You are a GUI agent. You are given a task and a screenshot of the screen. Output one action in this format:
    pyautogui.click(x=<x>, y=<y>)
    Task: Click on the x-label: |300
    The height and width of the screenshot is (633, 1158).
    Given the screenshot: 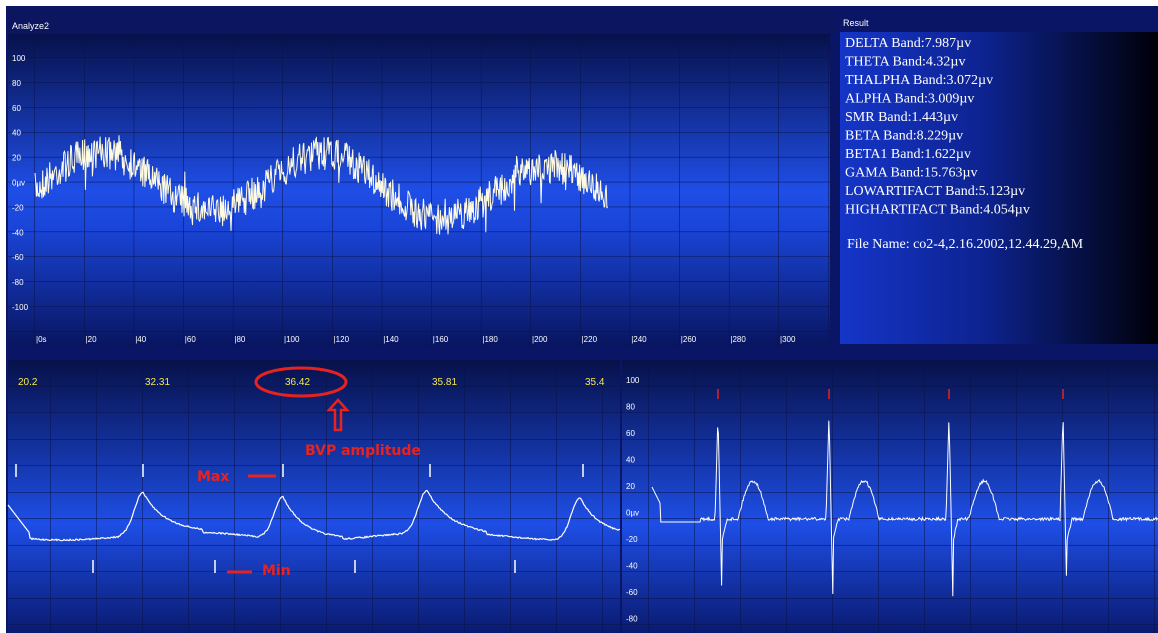 What is the action you would take?
    pyautogui.click(x=788, y=339)
    